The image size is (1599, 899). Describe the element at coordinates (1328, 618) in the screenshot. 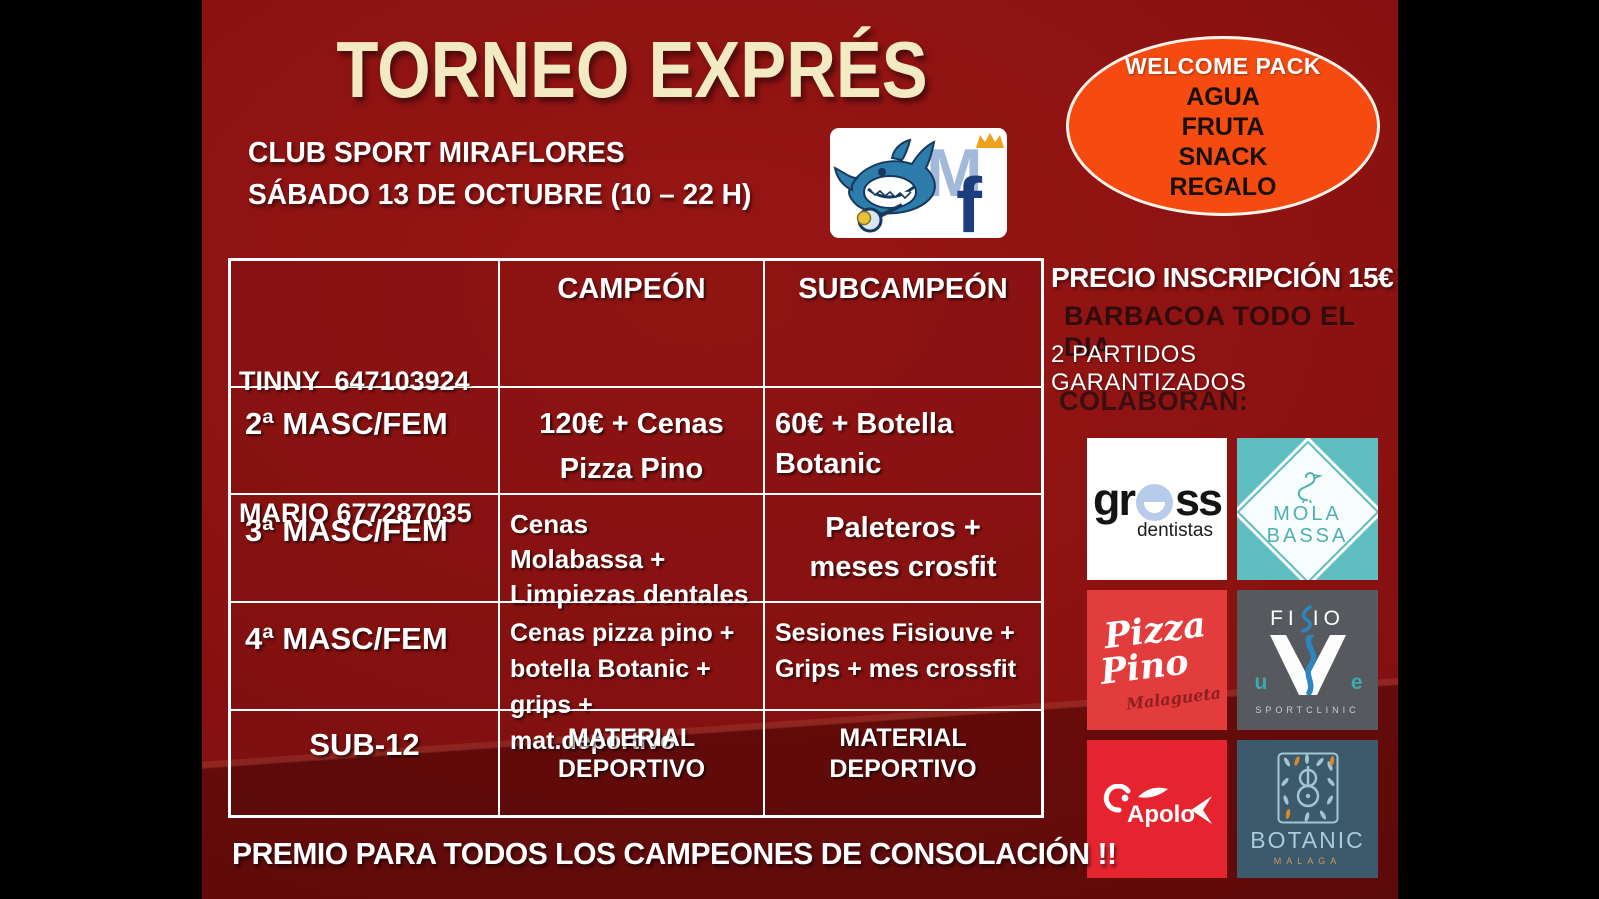

I see `fisio-text-end: IO` at that location.